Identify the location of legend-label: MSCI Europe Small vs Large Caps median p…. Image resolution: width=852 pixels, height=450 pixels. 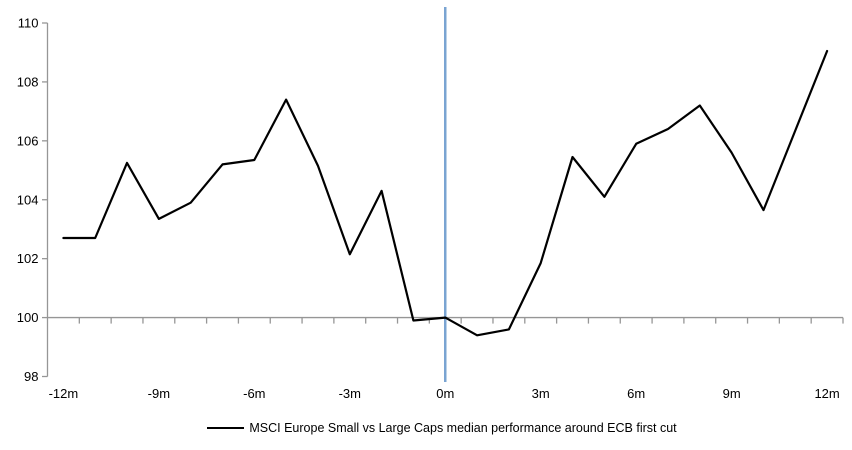
(463, 428).